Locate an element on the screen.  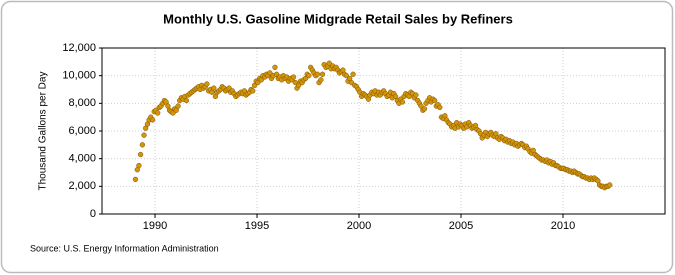
x-tick-label: 2000 is located at coordinates (359, 226).